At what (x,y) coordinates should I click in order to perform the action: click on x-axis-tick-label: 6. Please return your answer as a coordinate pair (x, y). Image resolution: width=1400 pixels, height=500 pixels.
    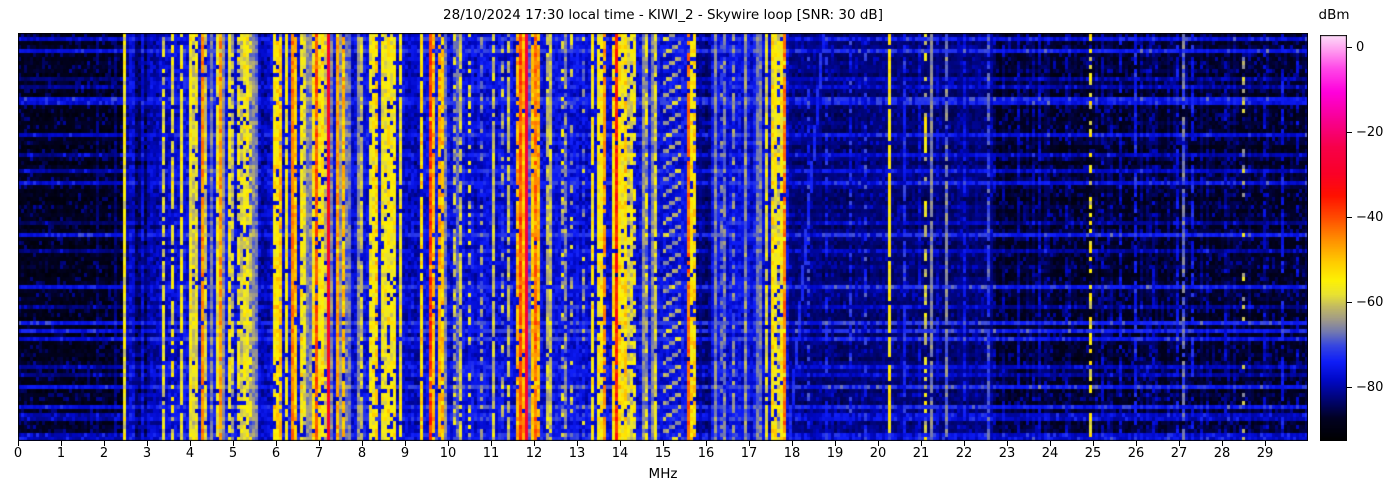
    Looking at the image, I should click on (276, 453).